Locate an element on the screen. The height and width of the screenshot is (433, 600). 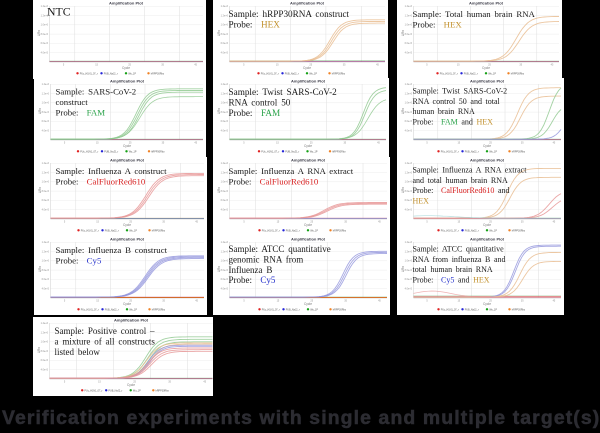
svg-text: Probe: Cy5 is located at coordinates (79, 261).